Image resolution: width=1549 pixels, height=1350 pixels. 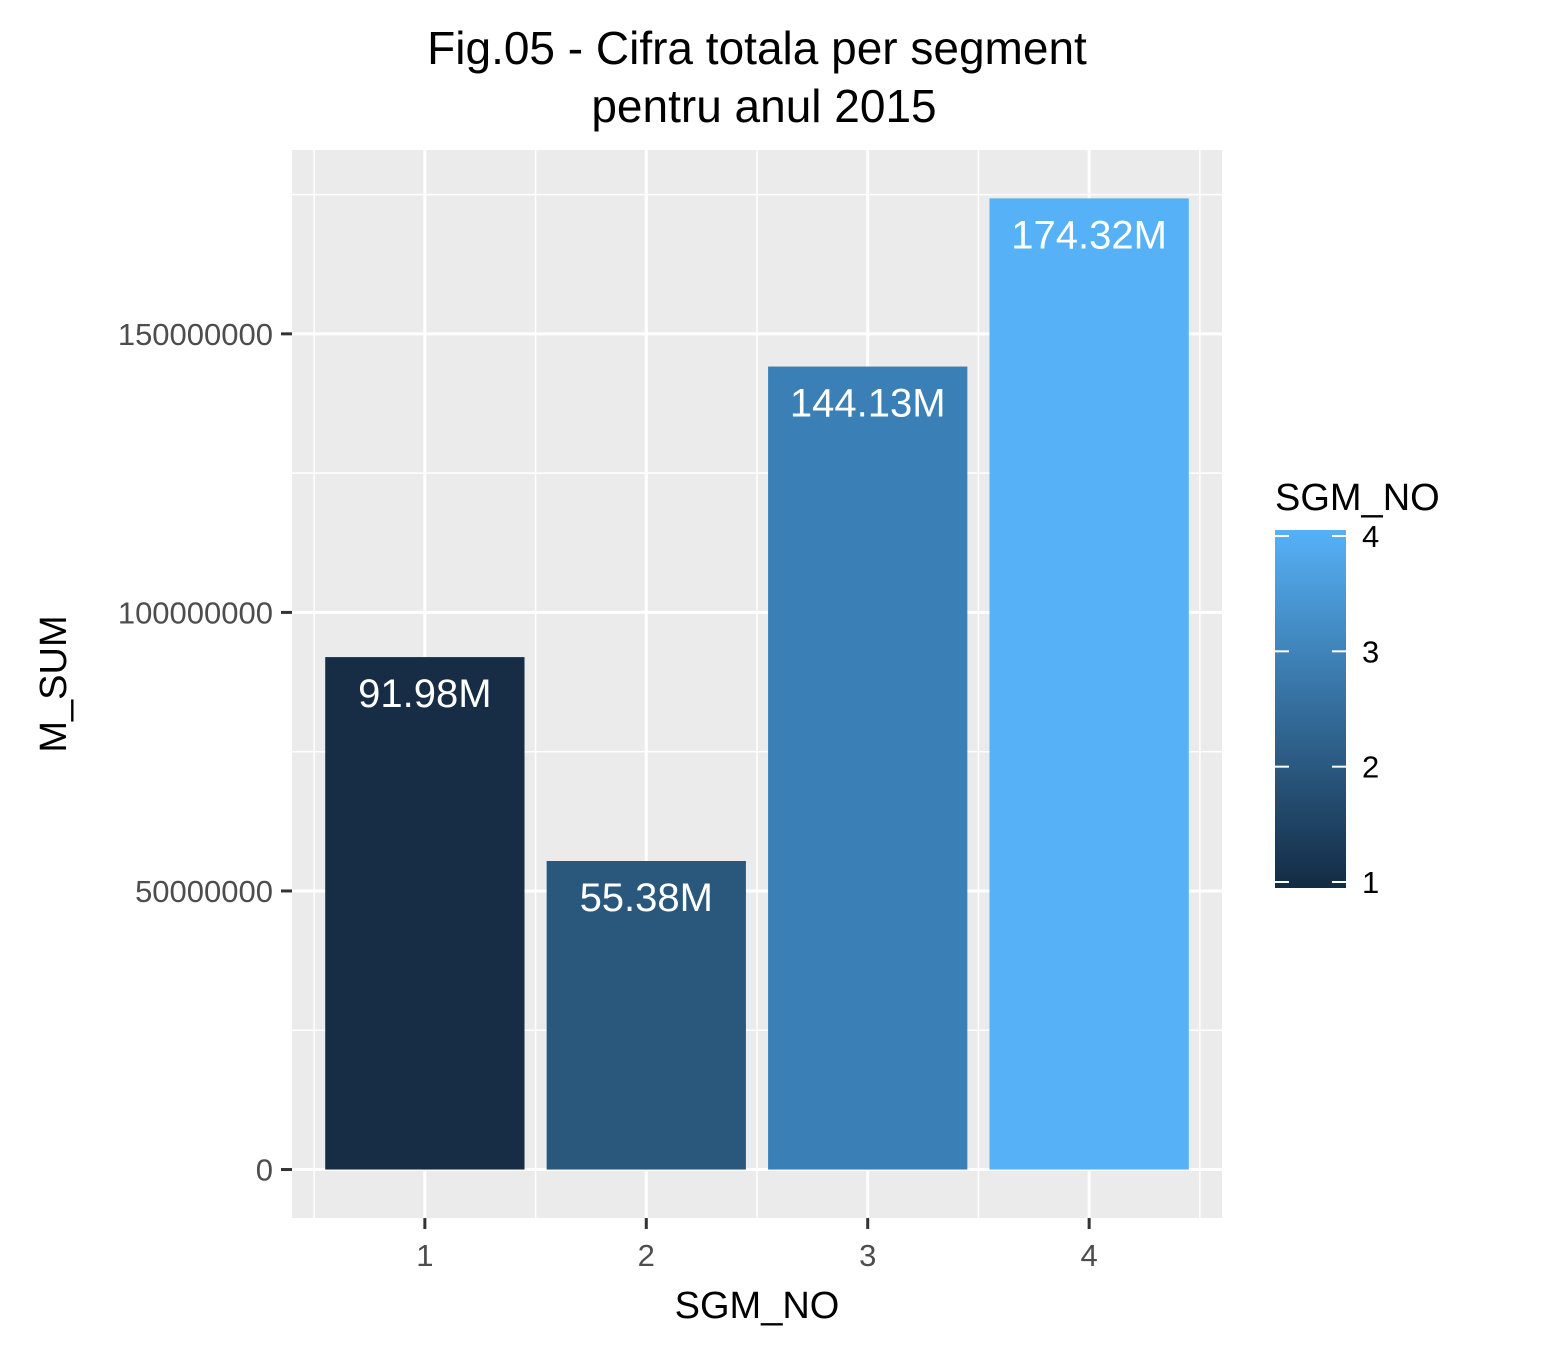 What do you see at coordinates (195, 612) in the screenshot?
I see `y-tick-label: 100000000` at bounding box center [195, 612].